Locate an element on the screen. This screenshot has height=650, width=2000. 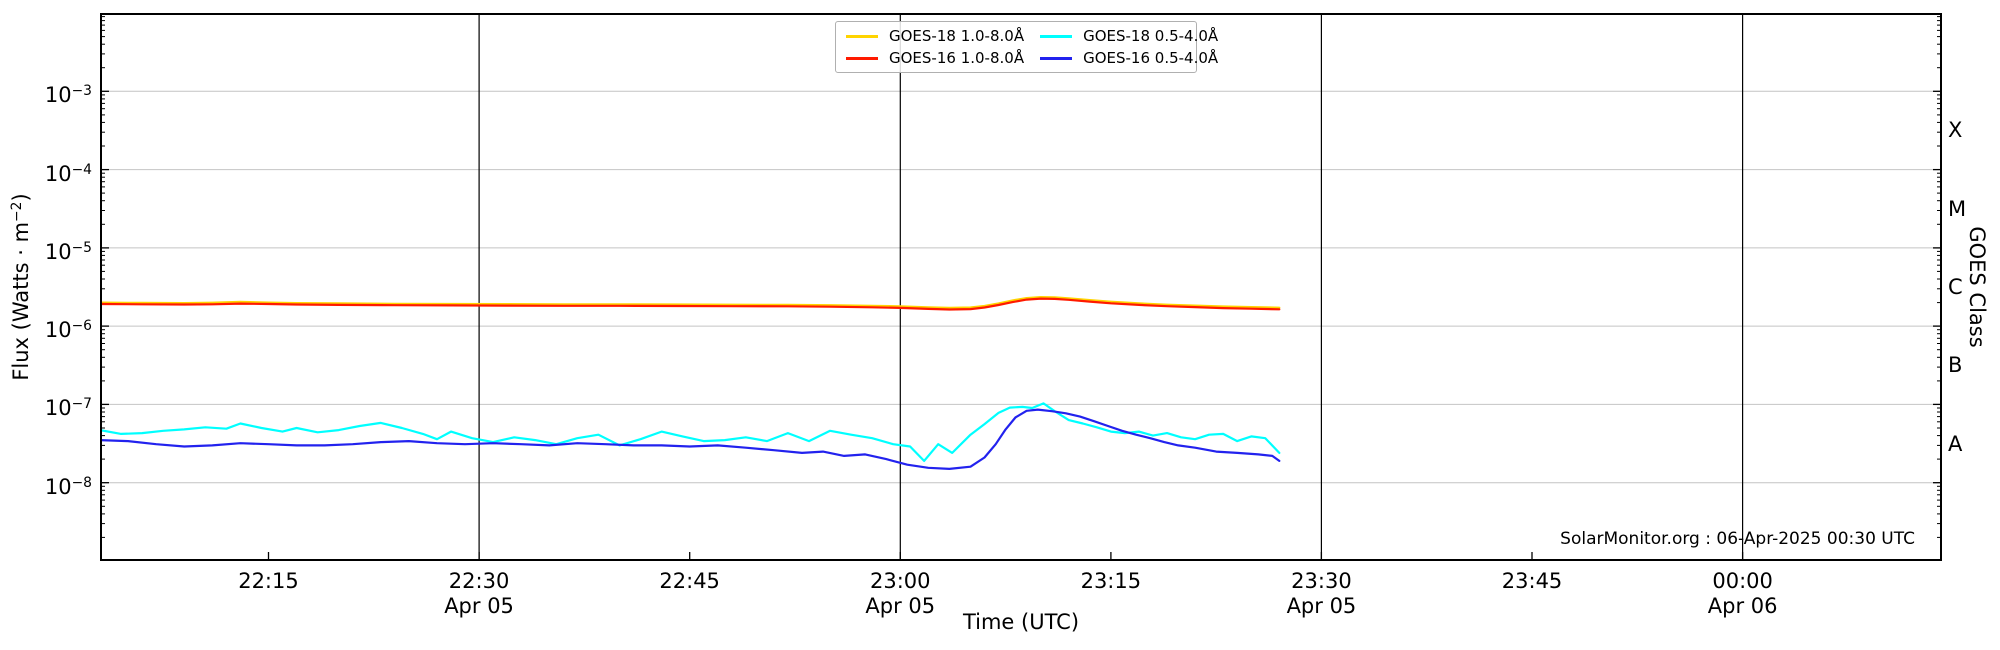
x-tick-label: 23:45 is located at coordinates (1532, 581).